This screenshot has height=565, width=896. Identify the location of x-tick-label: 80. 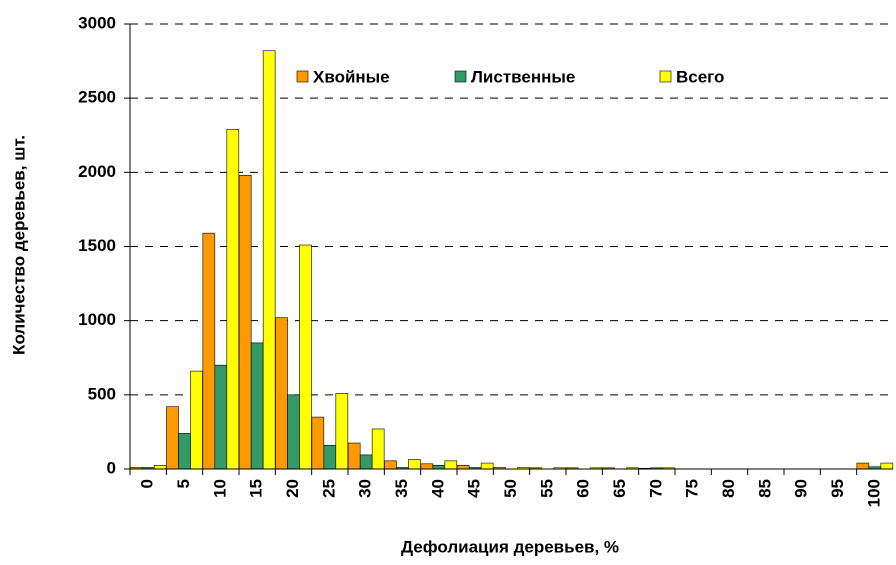
(728, 488).